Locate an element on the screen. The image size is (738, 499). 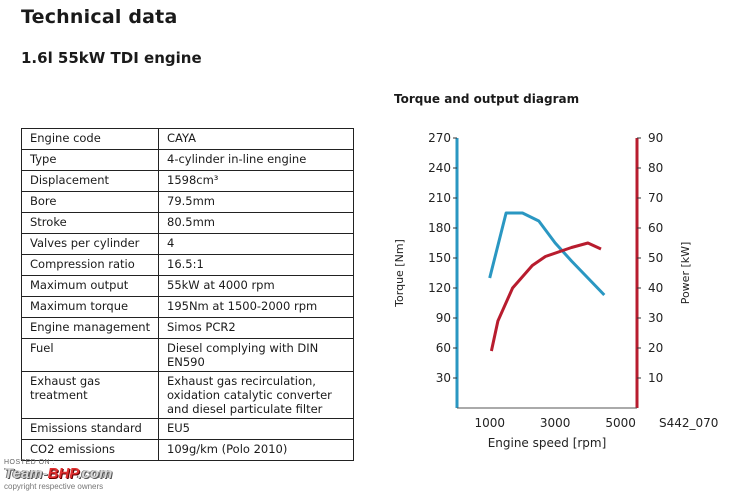
spec-label: Compression ratio is located at coordinates (90, 265).